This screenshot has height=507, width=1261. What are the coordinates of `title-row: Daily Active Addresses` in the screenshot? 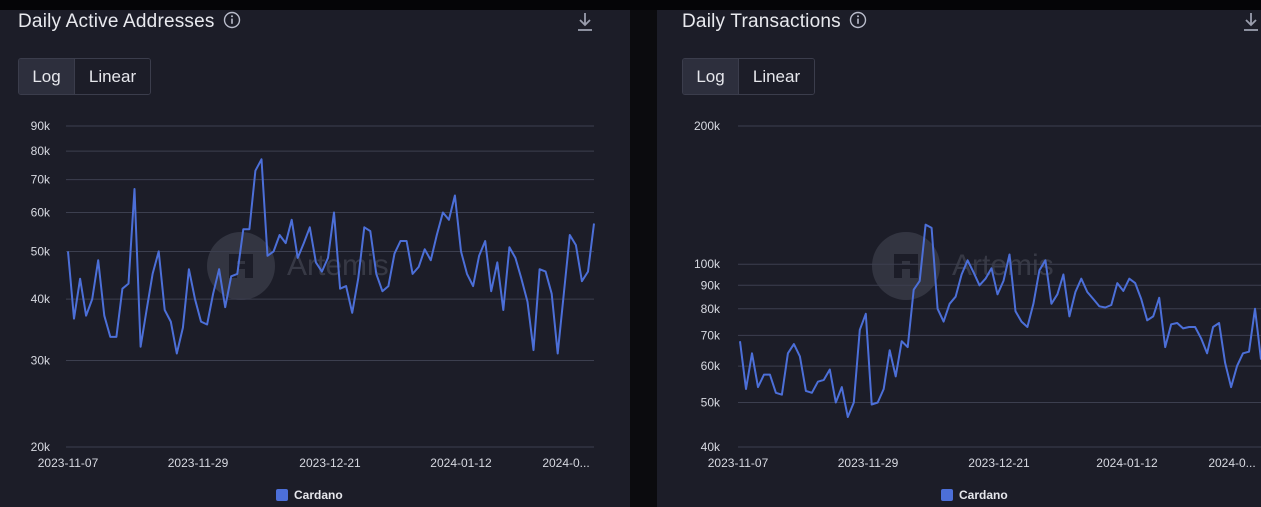 It's located at (129, 22).